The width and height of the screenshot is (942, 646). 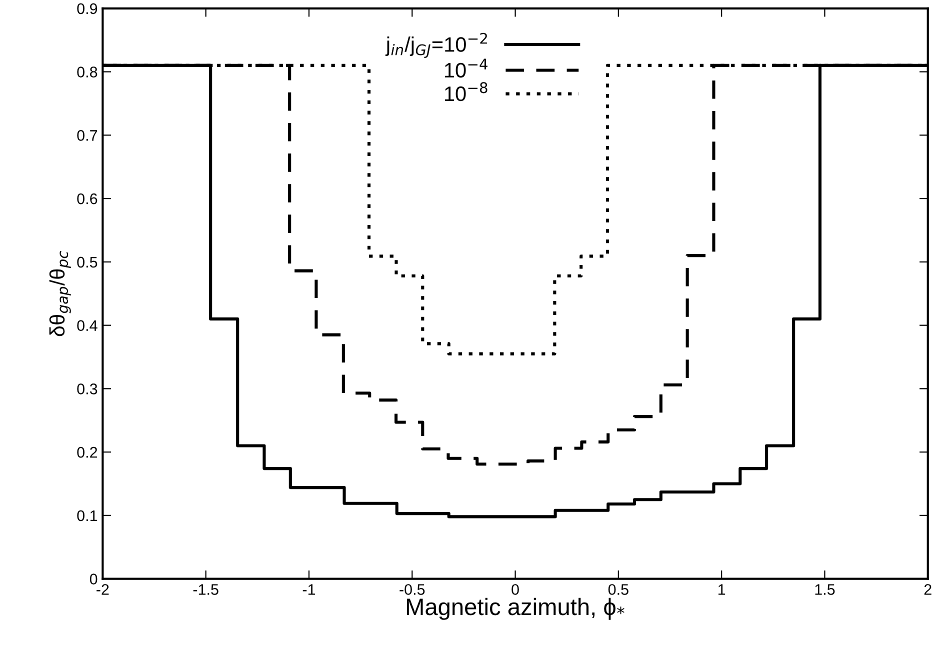 I want to click on y-tick-label: 0.8, so click(x=87, y=72).